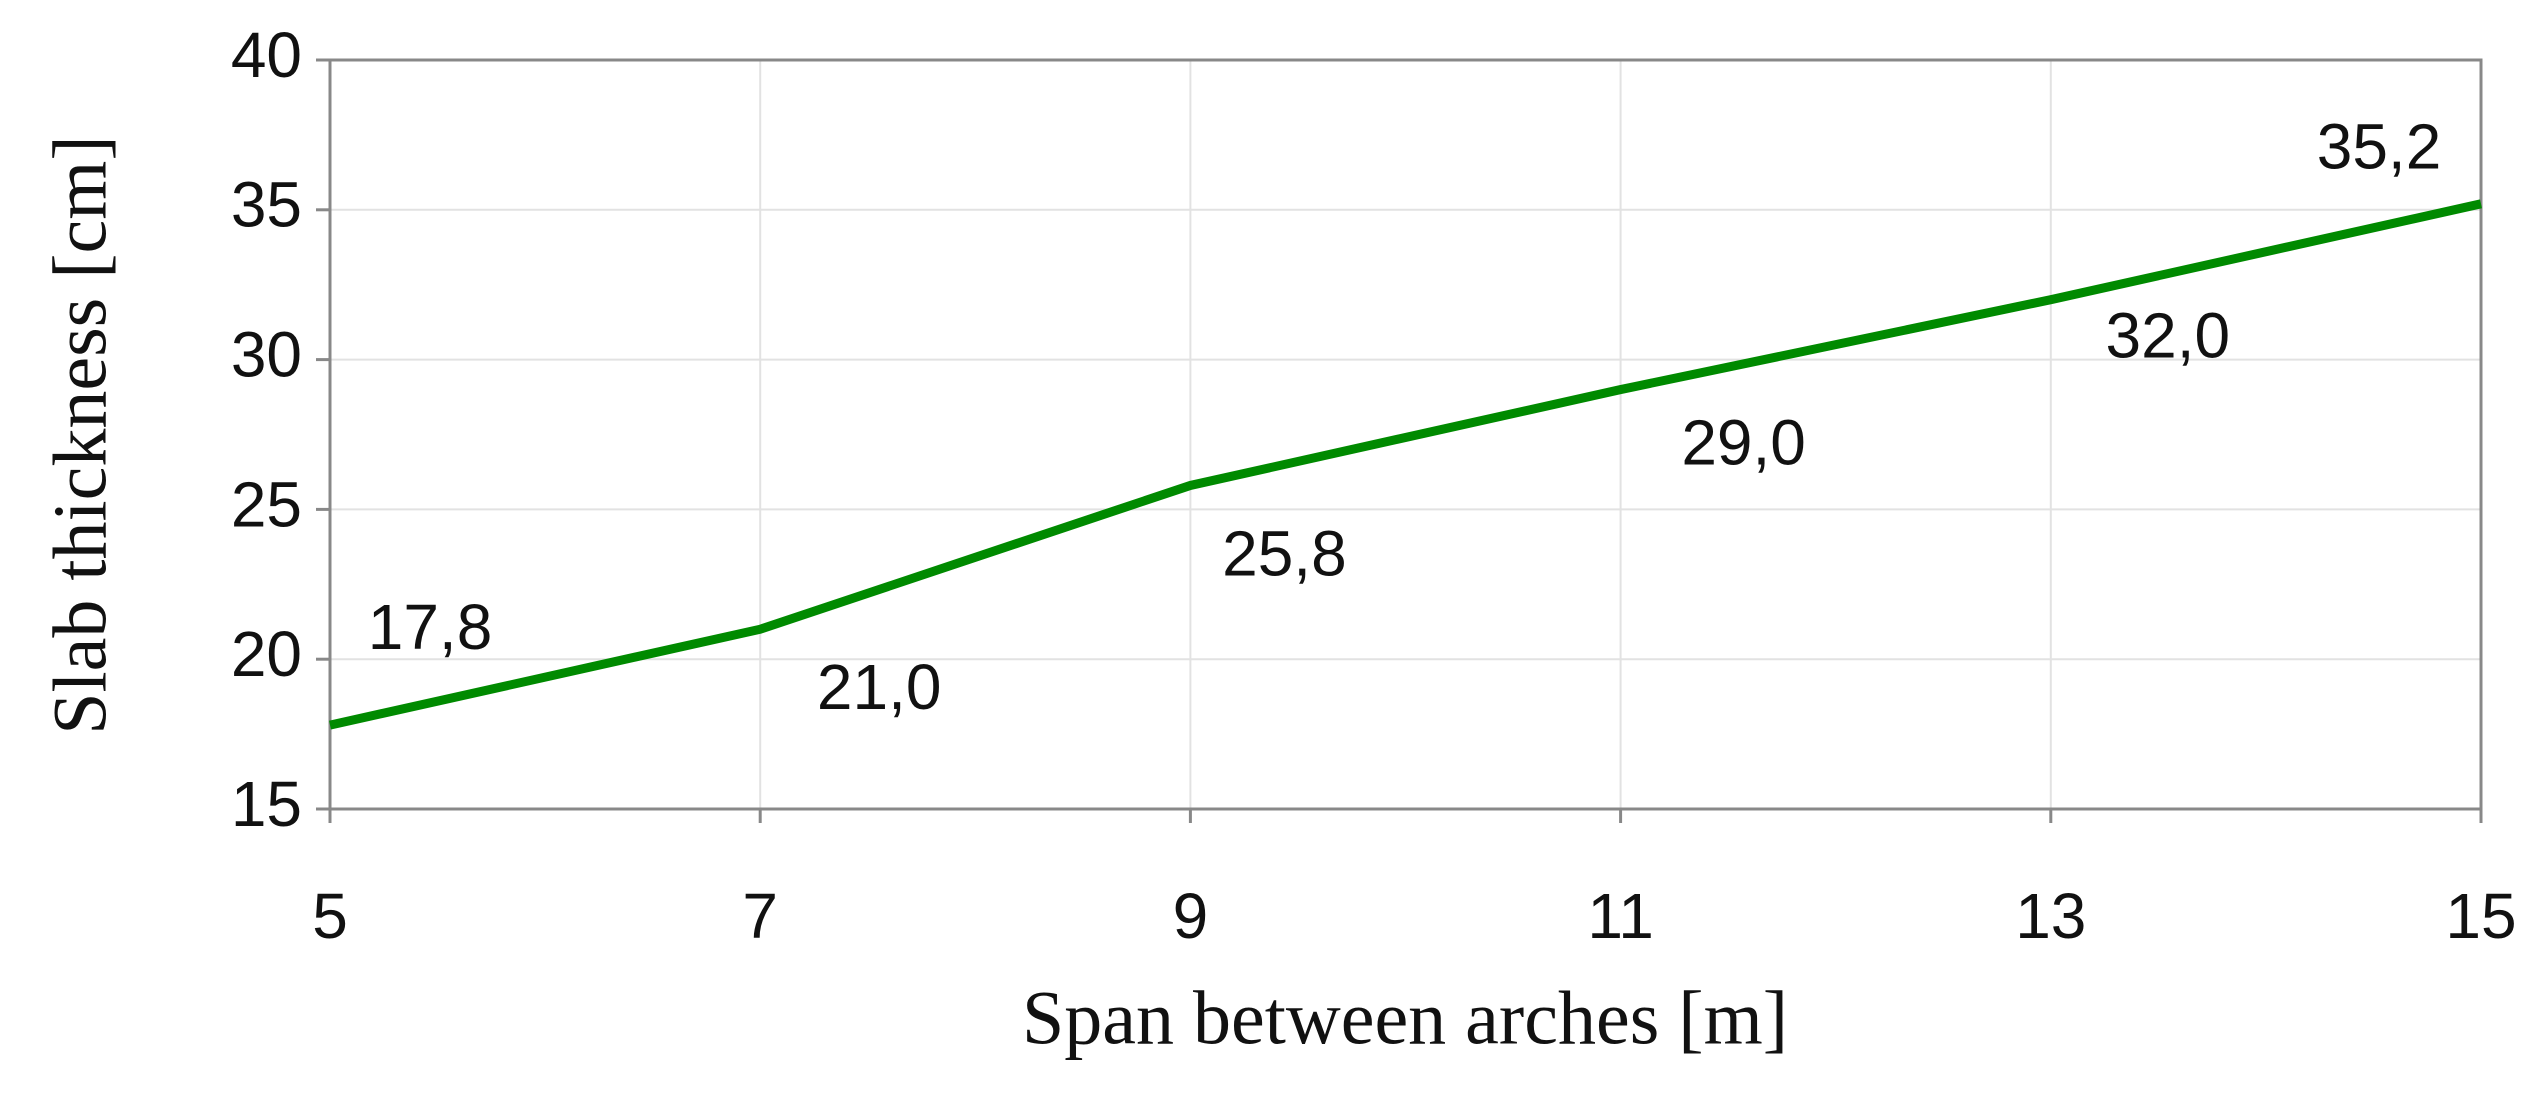 The image size is (2546, 1115). I want to click on y-tick-label: 30, so click(266, 355).